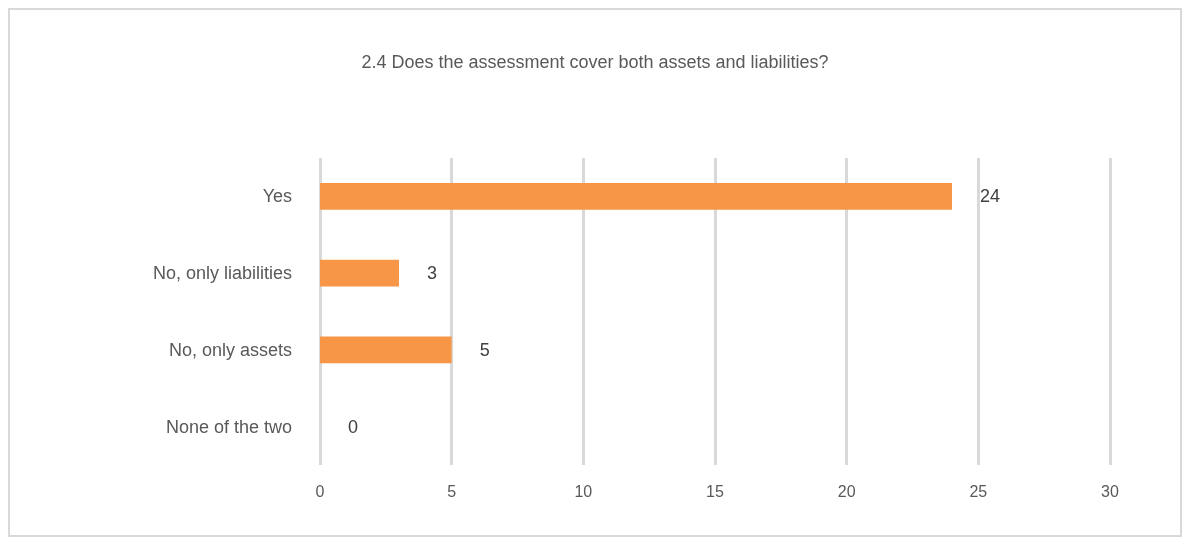 This screenshot has height=545, width=1190. I want to click on x-tick-label: 10, so click(583, 491).